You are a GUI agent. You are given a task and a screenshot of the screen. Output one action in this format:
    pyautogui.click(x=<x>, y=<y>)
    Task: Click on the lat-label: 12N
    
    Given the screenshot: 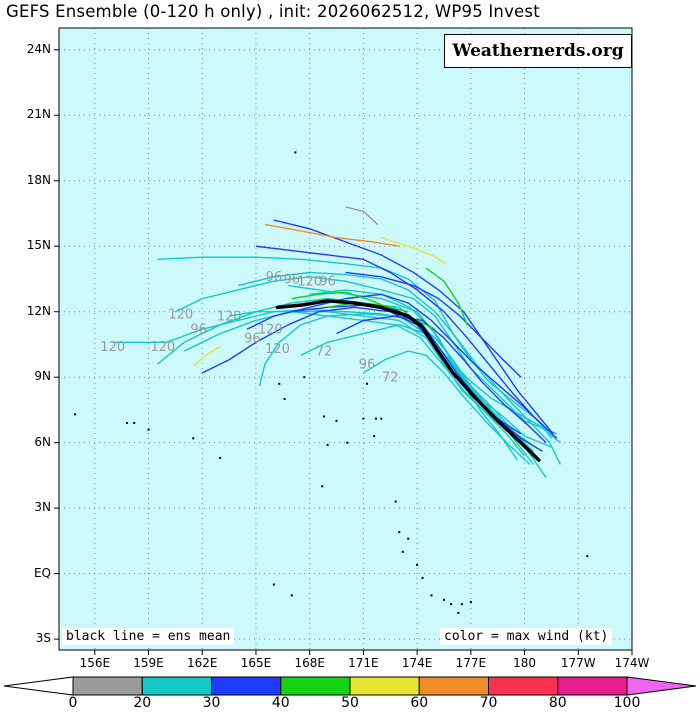 What is the action you would take?
    pyautogui.click(x=38, y=310)
    